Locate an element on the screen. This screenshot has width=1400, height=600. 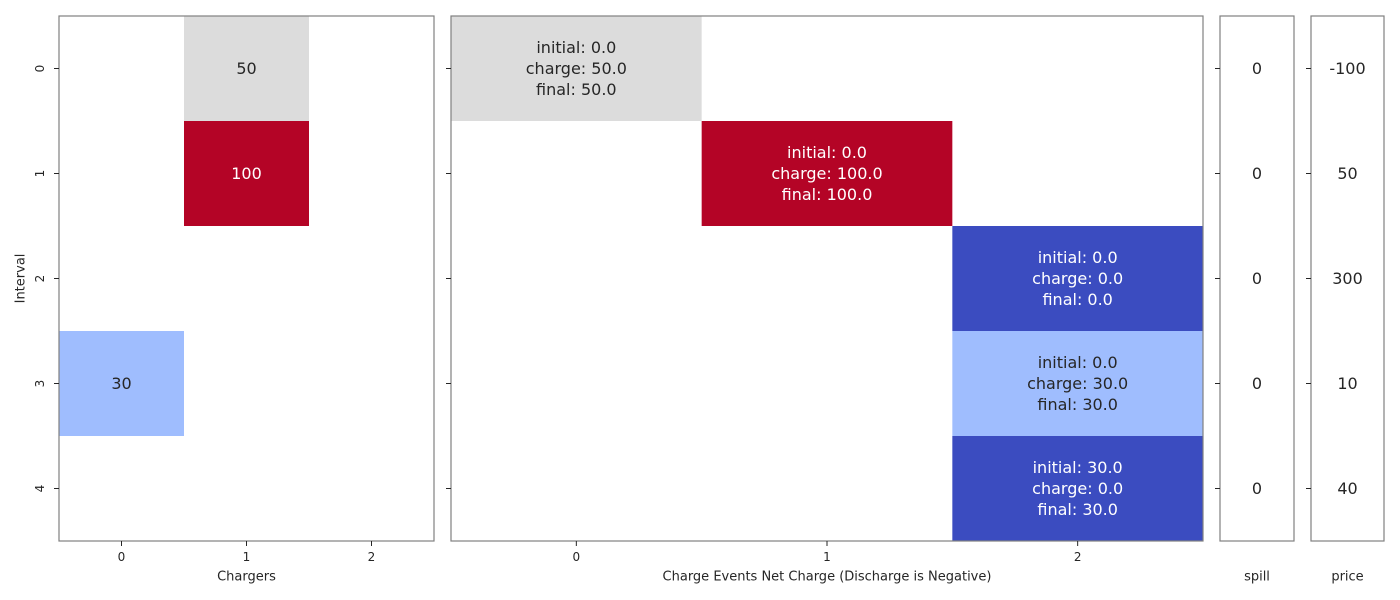
cell-label: final: 50.0 is located at coordinates (576, 89).